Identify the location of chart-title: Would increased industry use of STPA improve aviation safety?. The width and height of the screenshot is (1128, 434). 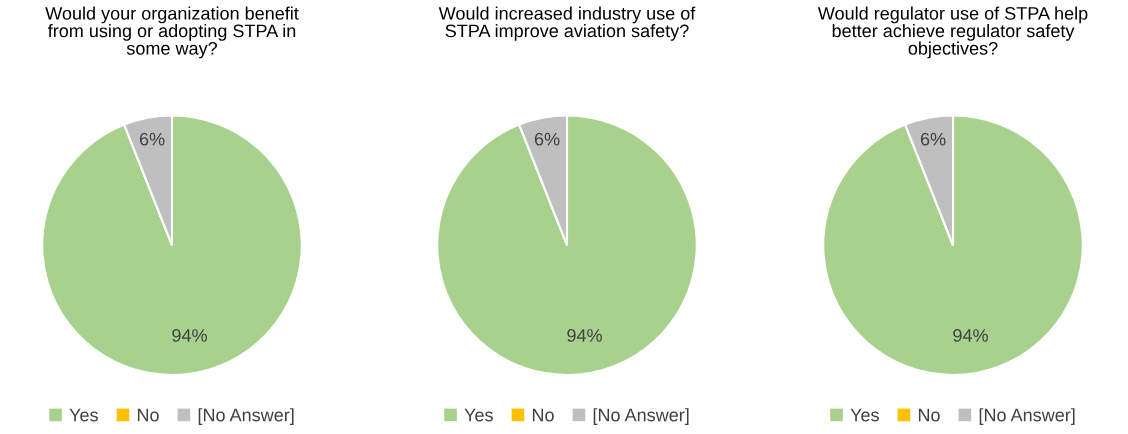
(567, 23).